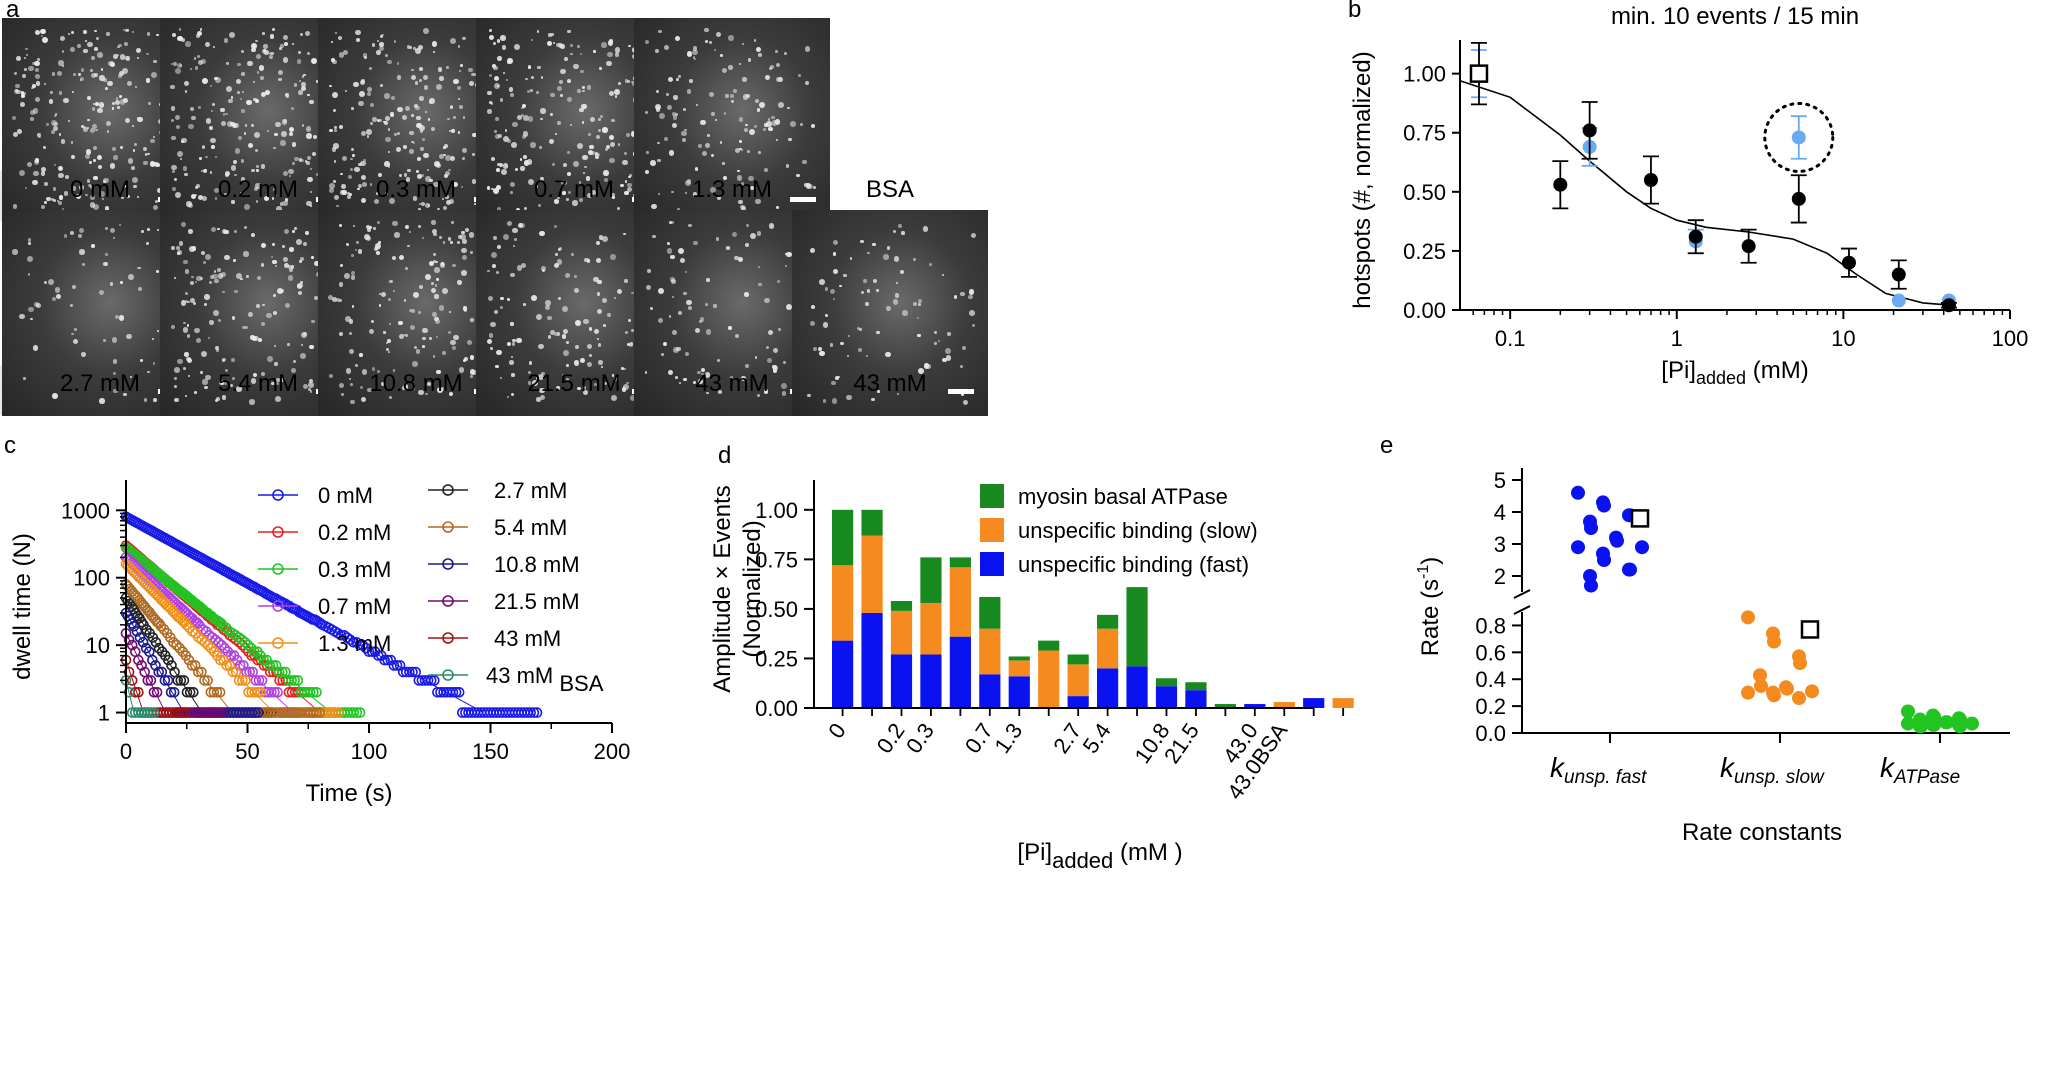 The height and width of the screenshot is (1078, 2071). I want to click on legend-label: unspecific binding (fast), so click(1133, 564).